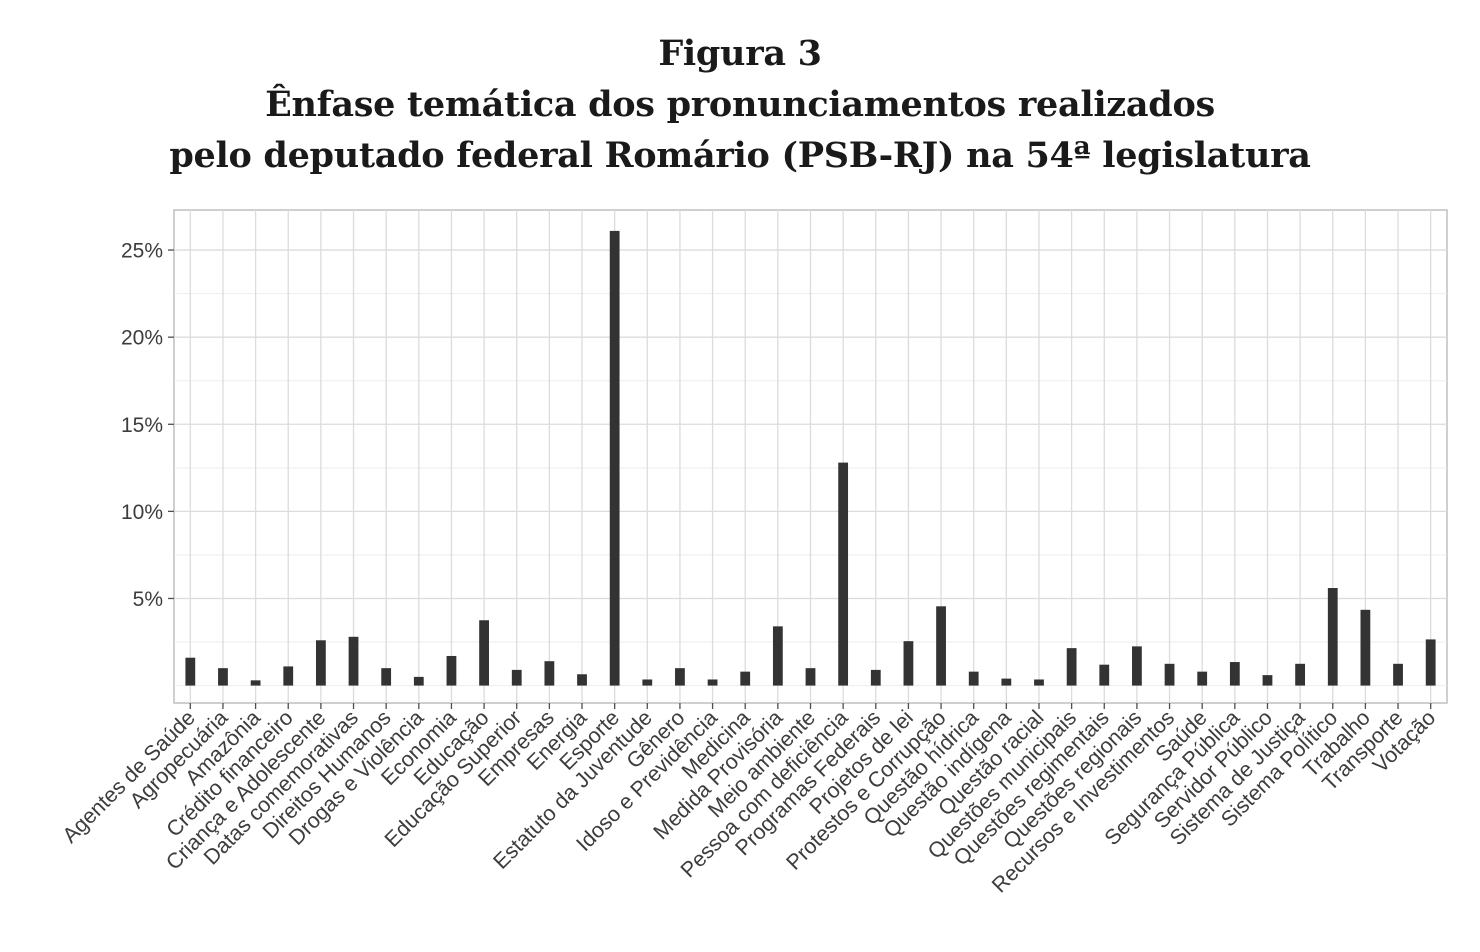 This screenshot has height=952, width=1480. I want to click on figure-label: Figura 3, so click(740, 53).